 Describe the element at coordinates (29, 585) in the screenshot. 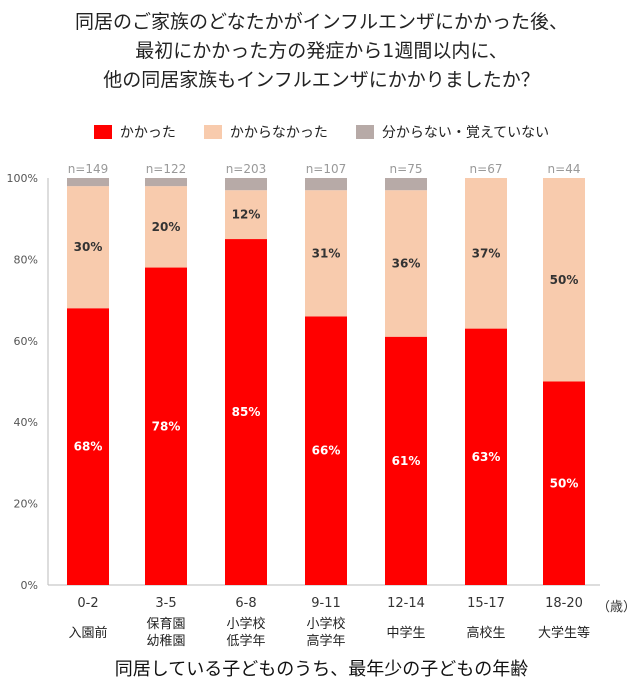

I see `y-tick-label: 0%` at that location.